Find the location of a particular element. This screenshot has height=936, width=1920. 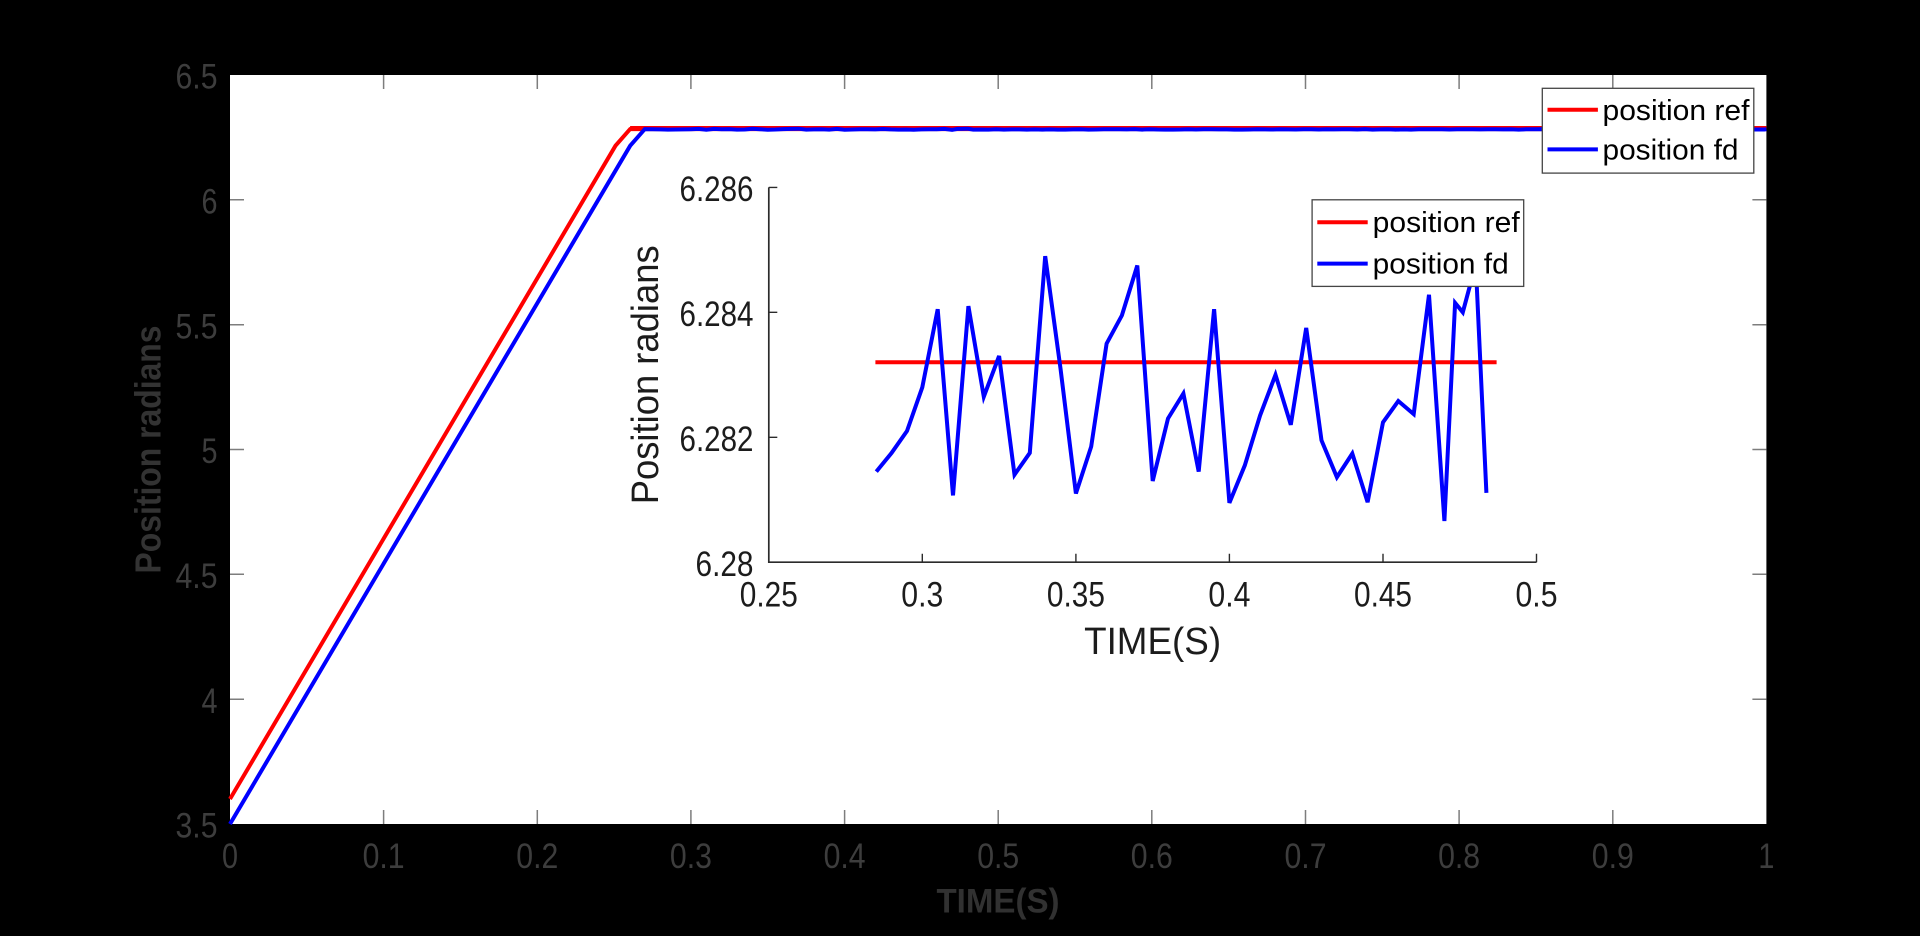

svg-text: 6.28 is located at coordinates (725, 564).